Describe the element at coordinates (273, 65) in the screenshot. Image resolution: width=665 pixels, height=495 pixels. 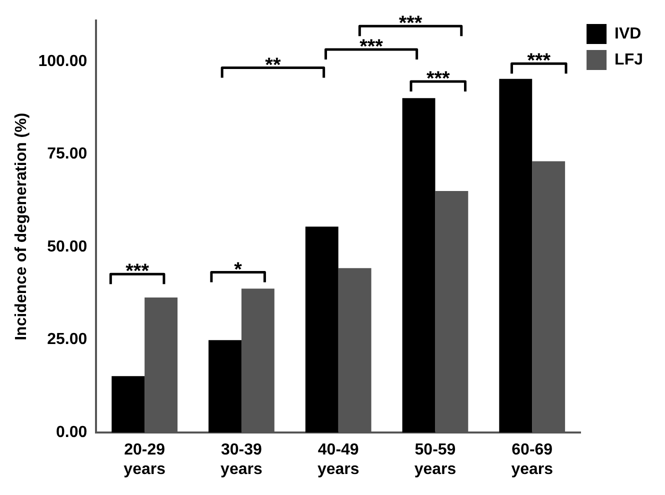
I see `annotation: **` at that location.